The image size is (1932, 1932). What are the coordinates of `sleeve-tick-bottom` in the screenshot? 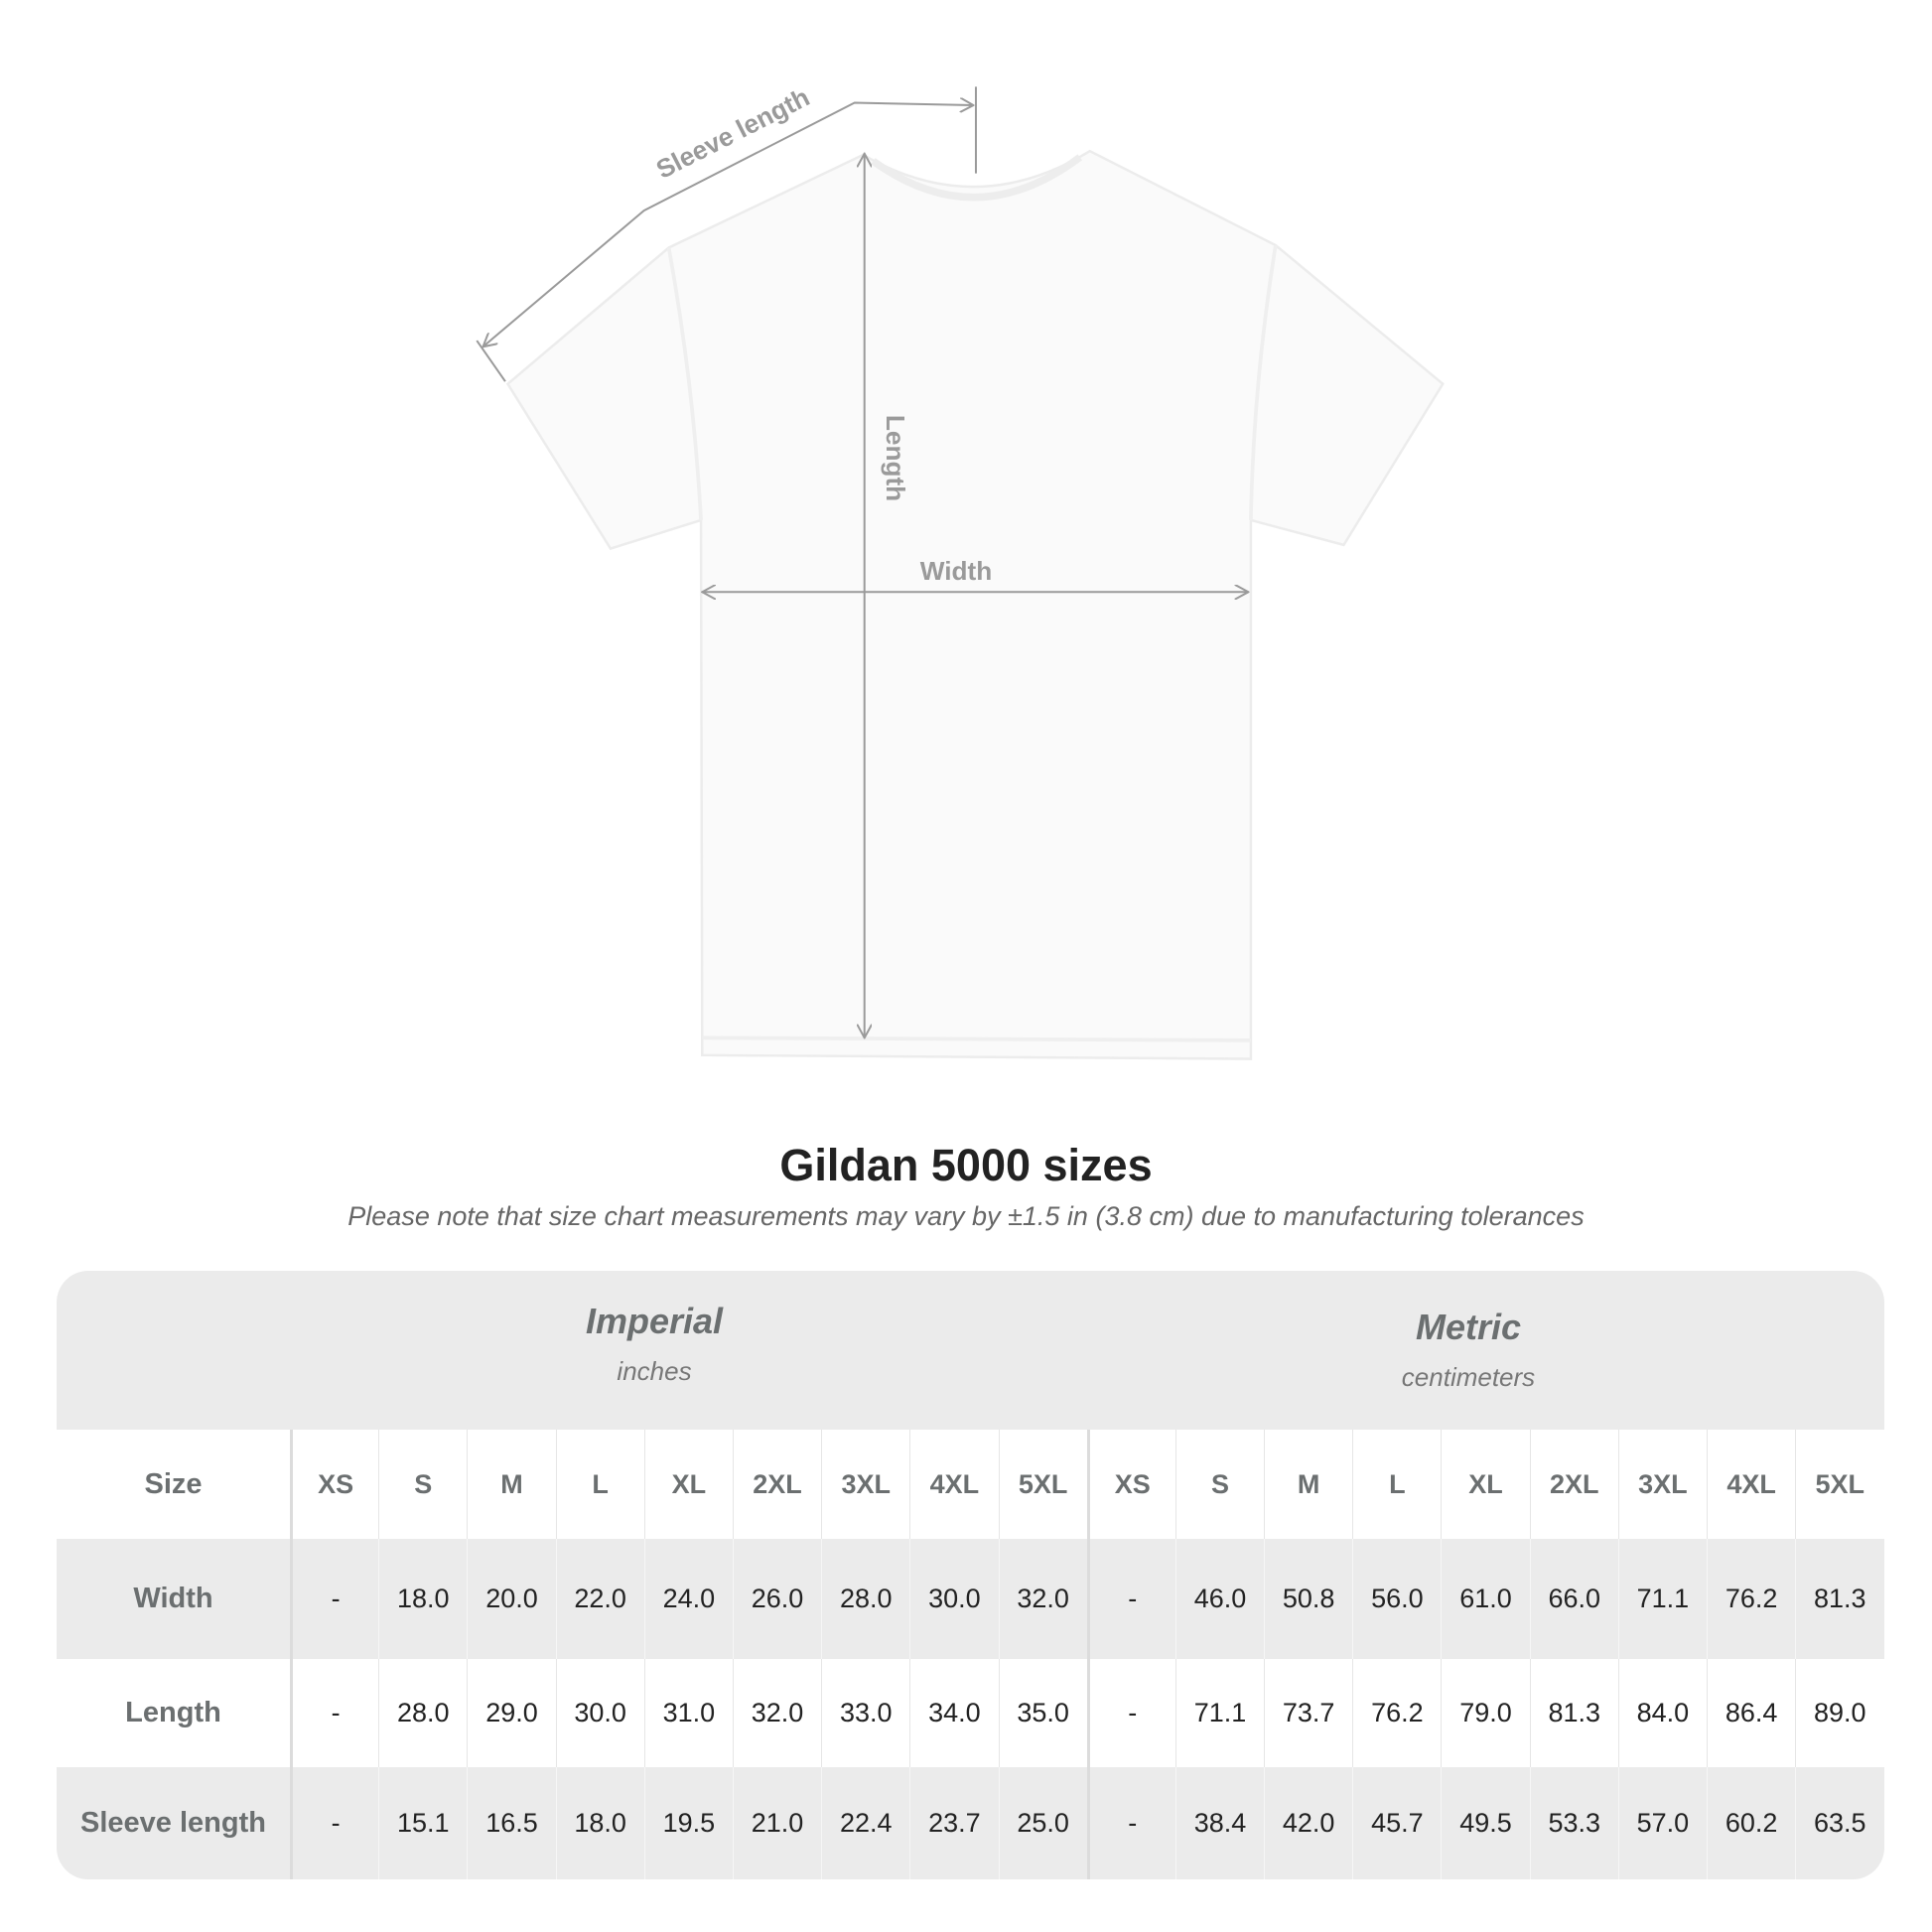 It's located at (491, 361).